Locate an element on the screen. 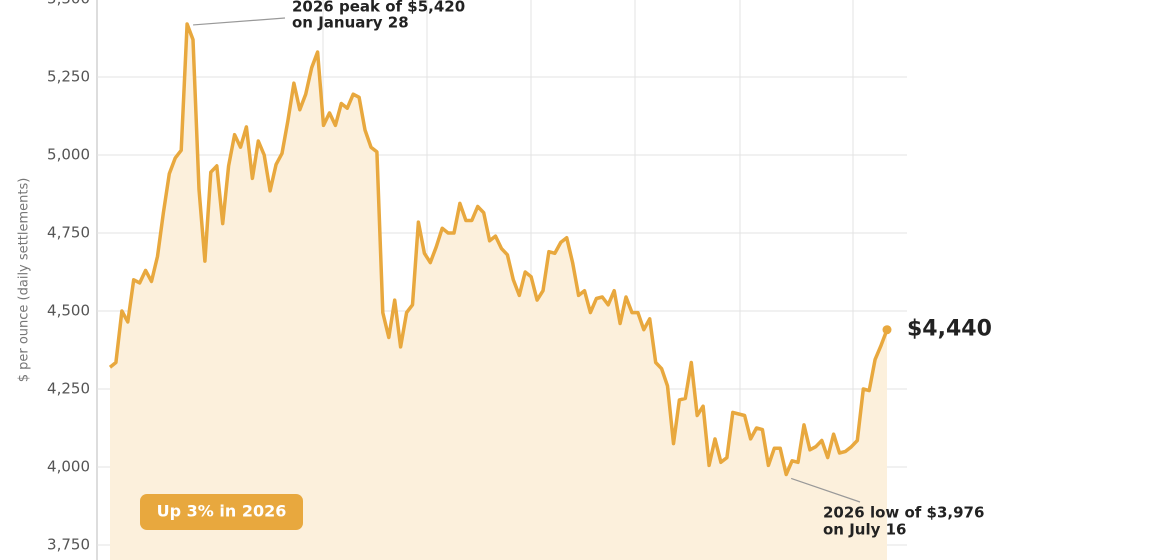 Image resolution: width=1160 pixels, height=560 pixels. y-tick-label: 3,750 is located at coordinates (68, 545).